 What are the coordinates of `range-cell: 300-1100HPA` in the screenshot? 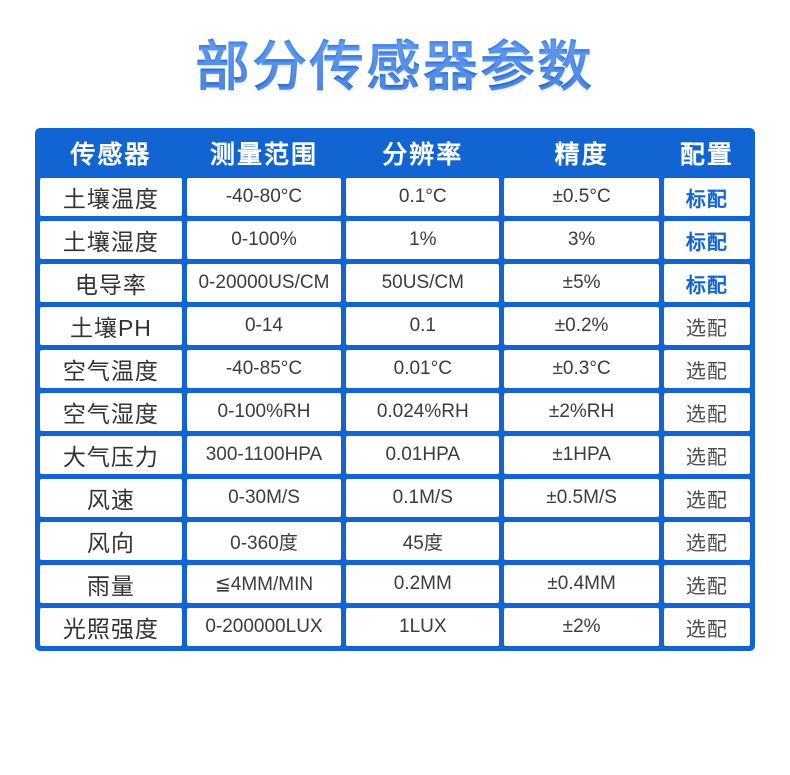 It's located at (264, 455).